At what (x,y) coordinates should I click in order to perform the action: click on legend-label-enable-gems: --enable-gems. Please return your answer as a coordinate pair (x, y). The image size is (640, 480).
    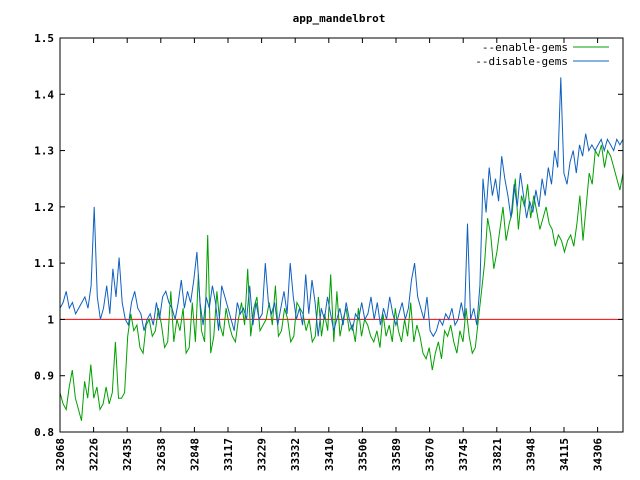
    Looking at the image, I should click on (525, 47).